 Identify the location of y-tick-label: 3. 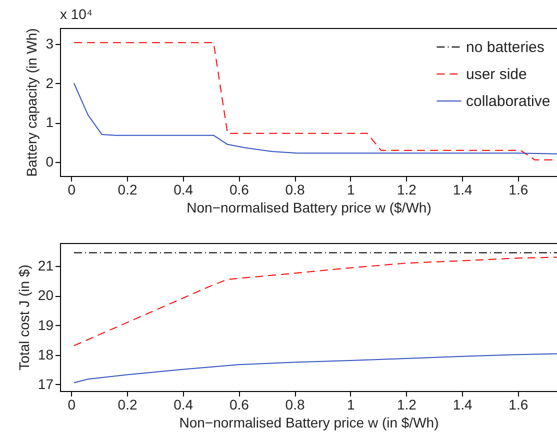
(50, 43).